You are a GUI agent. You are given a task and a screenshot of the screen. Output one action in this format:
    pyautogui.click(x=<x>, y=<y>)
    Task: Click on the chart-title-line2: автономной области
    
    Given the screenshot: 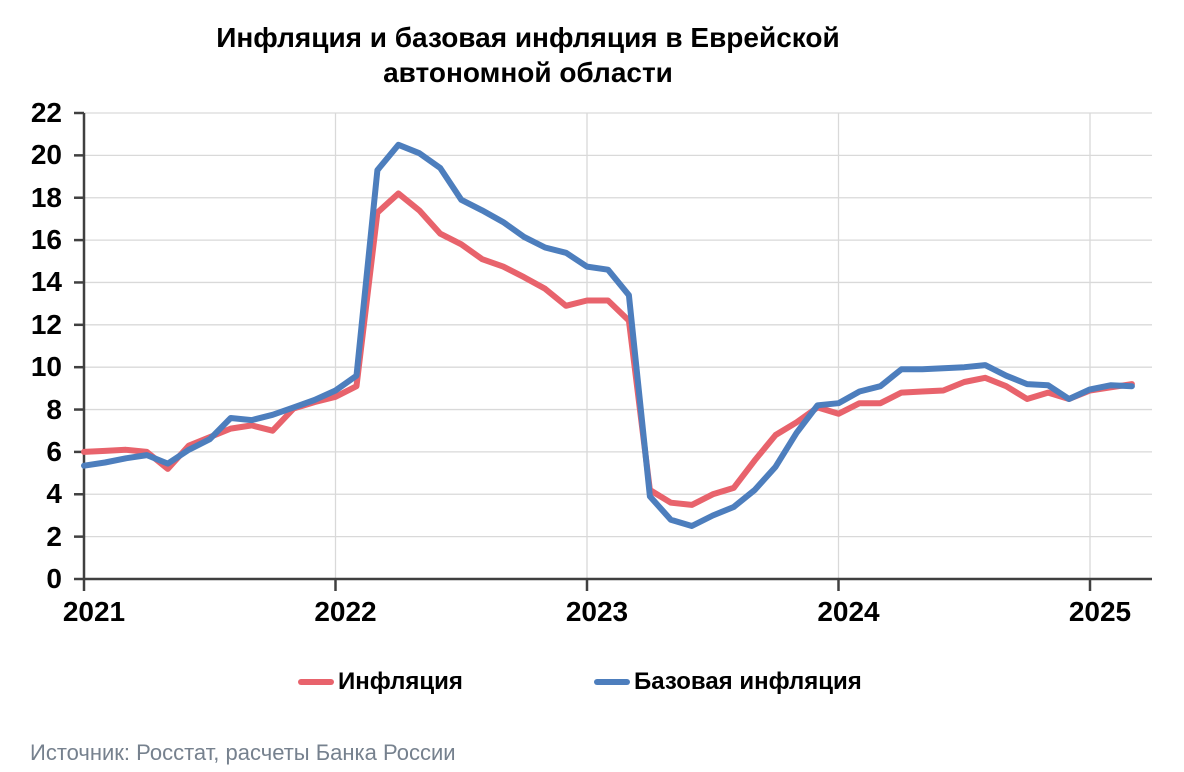 What is the action you would take?
    pyautogui.click(x=528, y=72)
    